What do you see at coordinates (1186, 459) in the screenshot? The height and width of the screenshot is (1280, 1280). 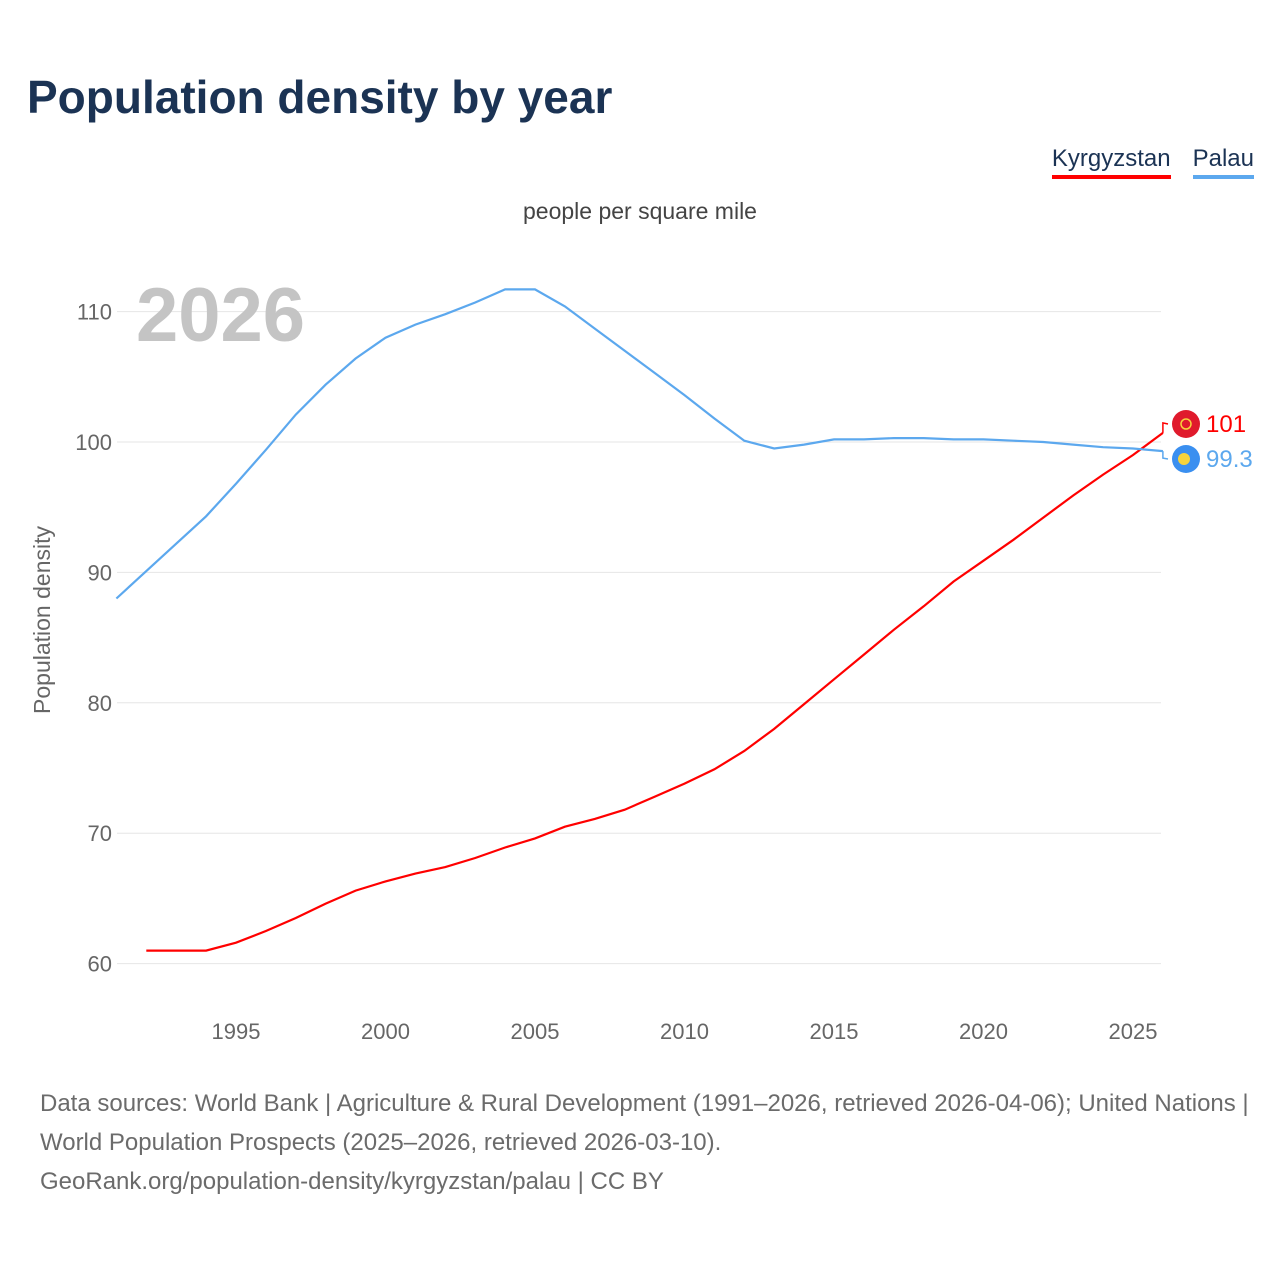 I see `palau-flag-icon` at bounding box center [1186, 459].